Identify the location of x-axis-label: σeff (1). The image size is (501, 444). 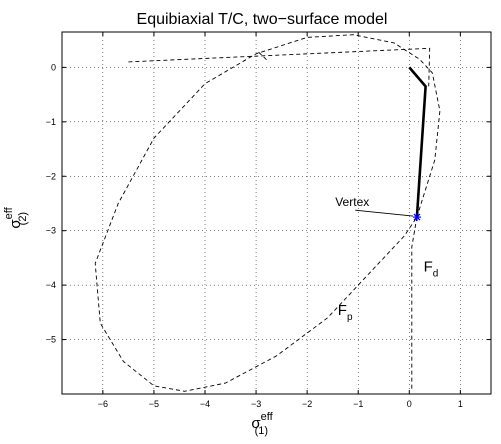
(262, 424).